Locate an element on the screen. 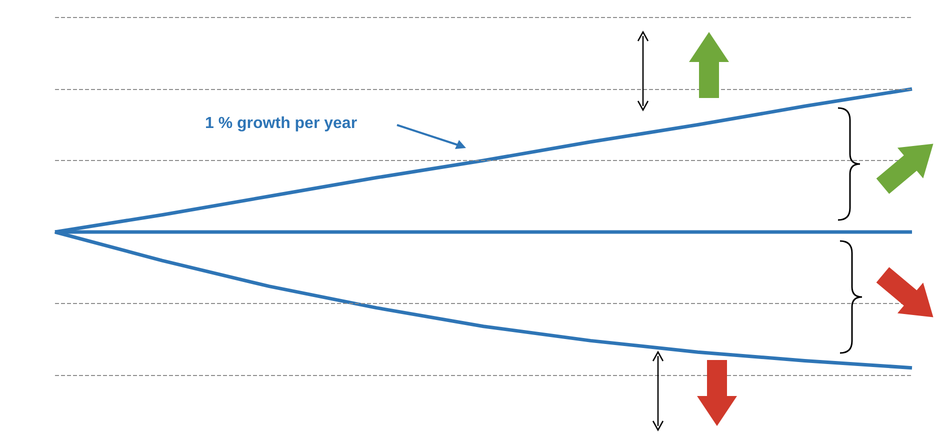 Image resolution: width=942 pixels, height=444 pixels. annotation: 1 % growth per year is located at coordinates (281, 124).